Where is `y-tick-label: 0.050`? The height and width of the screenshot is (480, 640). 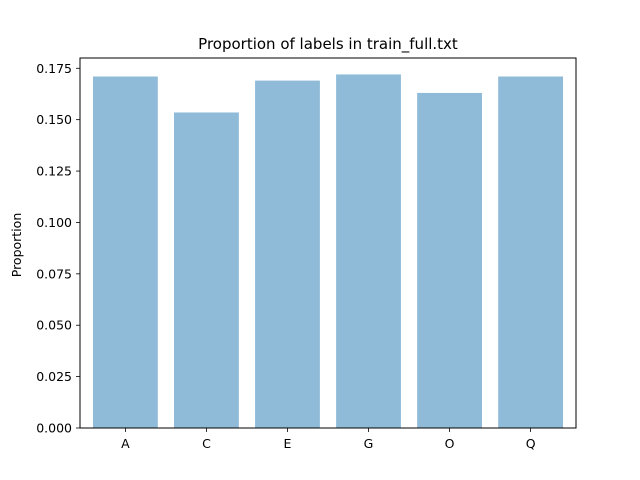
y-tick-label: 0.050 is located at coordinates (54, 325).